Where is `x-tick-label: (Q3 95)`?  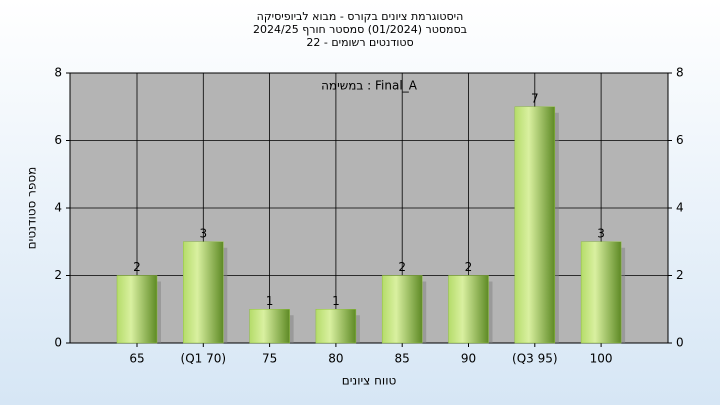
x-tick-label: (Q3 95) is located at coordinates (535, 359).